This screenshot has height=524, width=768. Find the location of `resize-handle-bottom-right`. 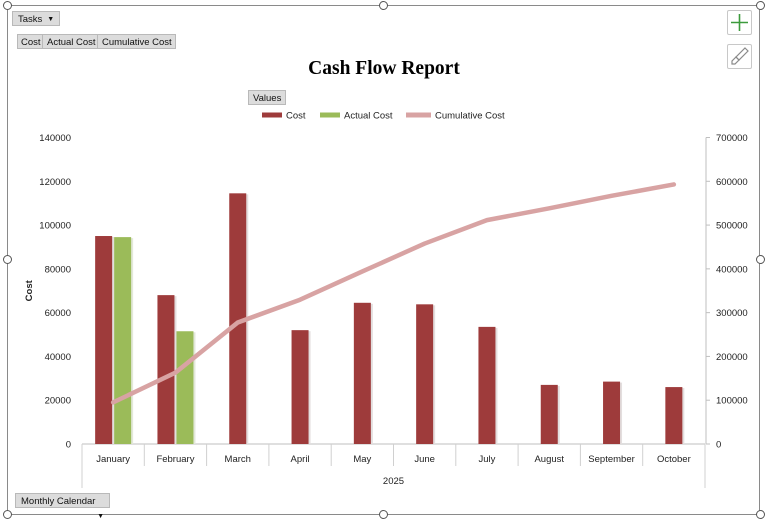

resize-handle-bottom-right is located at coordinates (760, 514).